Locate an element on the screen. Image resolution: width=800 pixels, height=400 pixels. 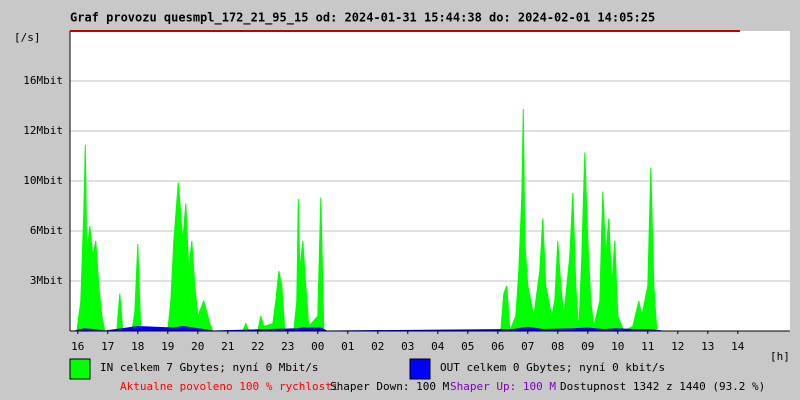
y-unit: [/s] is located at coordinates (27, 37).